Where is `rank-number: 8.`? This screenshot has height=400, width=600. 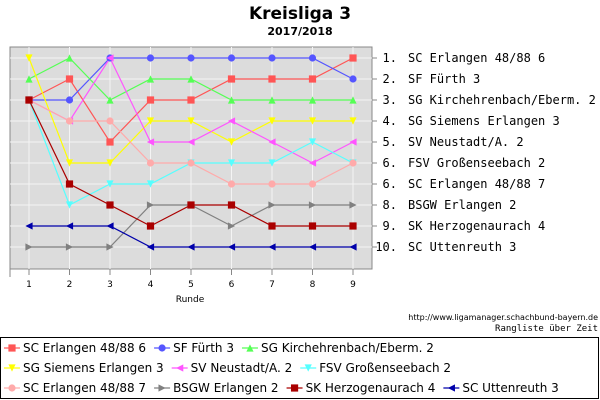 rank-number: 8. is located at coordinates (390, 205).